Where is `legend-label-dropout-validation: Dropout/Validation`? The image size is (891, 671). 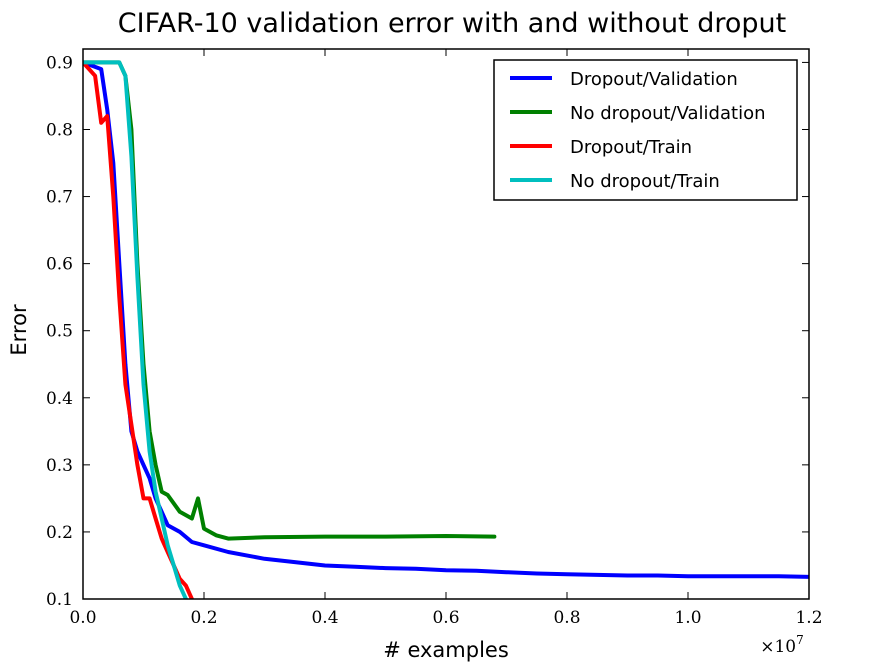
legend-label-dropout-validation: Dropout/Validation is located at coordinates (654, 79).